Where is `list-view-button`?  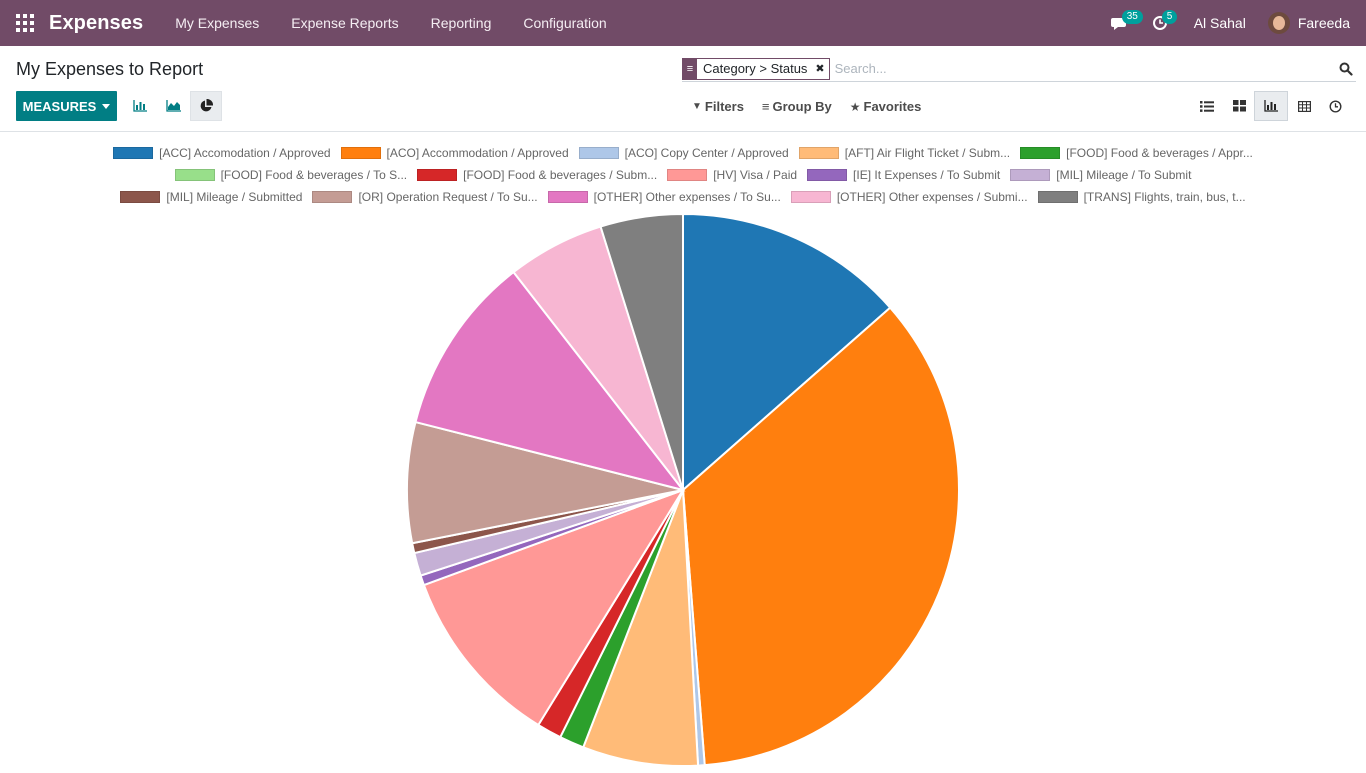
list-view-button is located at coordinates (1207, 106).